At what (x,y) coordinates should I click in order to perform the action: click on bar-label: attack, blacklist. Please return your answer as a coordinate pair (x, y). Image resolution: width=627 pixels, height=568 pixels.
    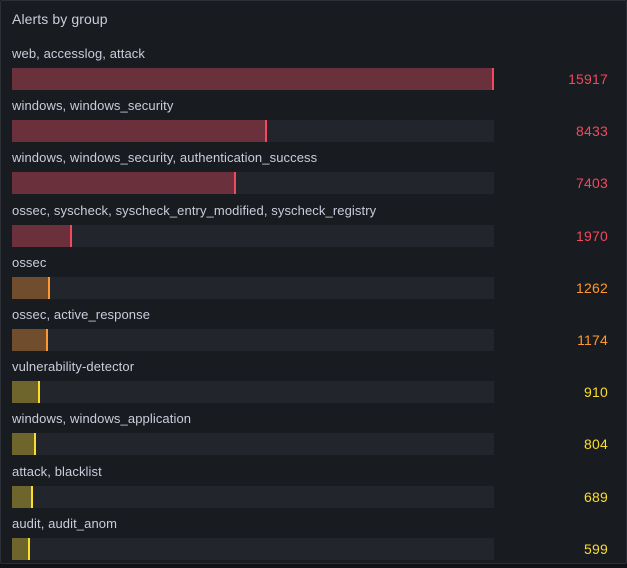
    Looking at the image, I should click on (57, 471).